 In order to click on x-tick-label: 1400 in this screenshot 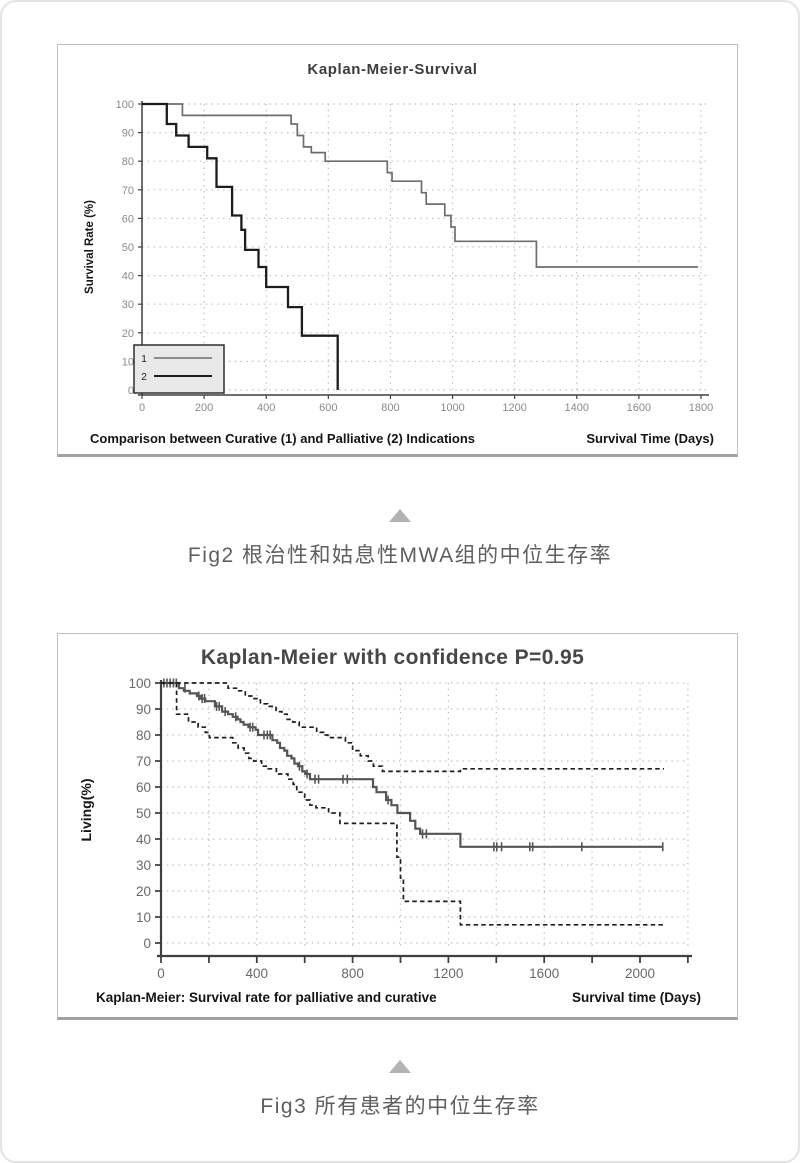, I will do `click(577, 408)`.